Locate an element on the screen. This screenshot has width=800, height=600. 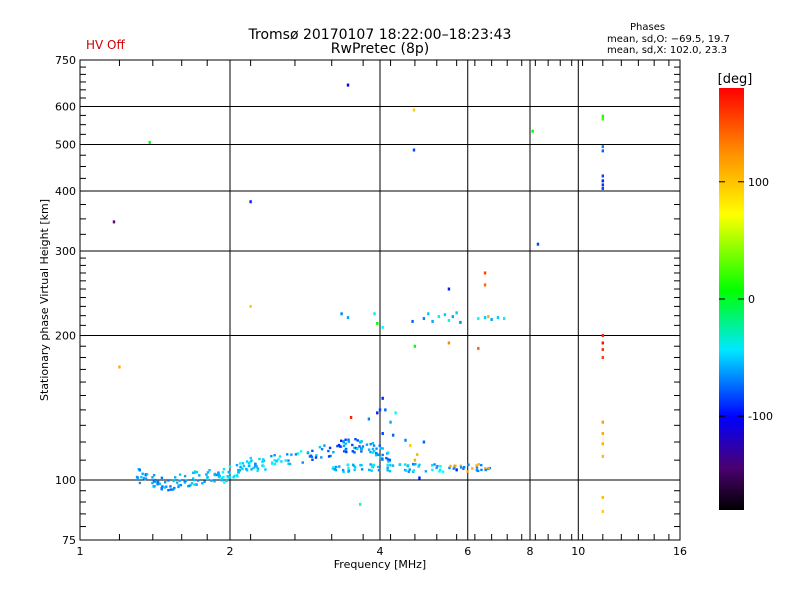
y-tick-label: 500 is located at coordinates (65, 145).